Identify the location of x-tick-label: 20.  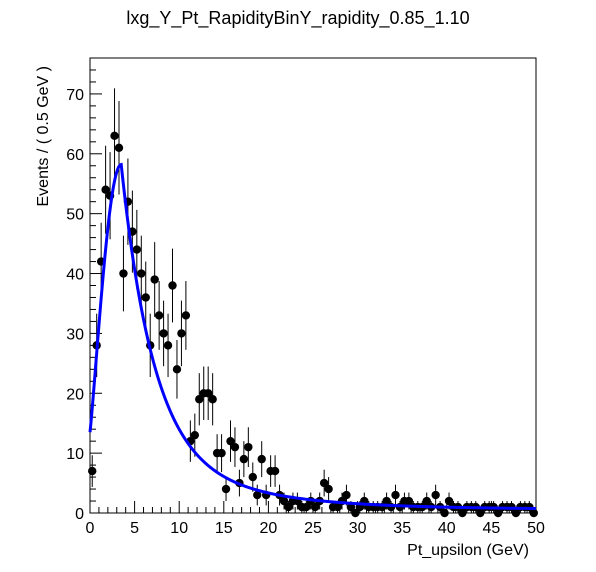
(269, 528).